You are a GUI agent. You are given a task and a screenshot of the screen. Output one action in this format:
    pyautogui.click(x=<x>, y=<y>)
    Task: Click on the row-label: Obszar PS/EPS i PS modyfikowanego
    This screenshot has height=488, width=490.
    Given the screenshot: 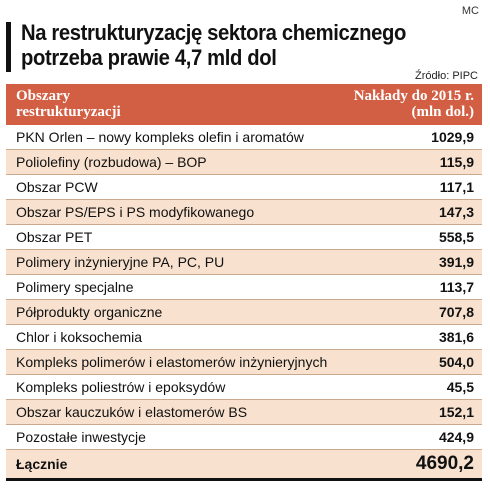 What is the action you would take?
    pyautogui.click(x=135, y=212)
    